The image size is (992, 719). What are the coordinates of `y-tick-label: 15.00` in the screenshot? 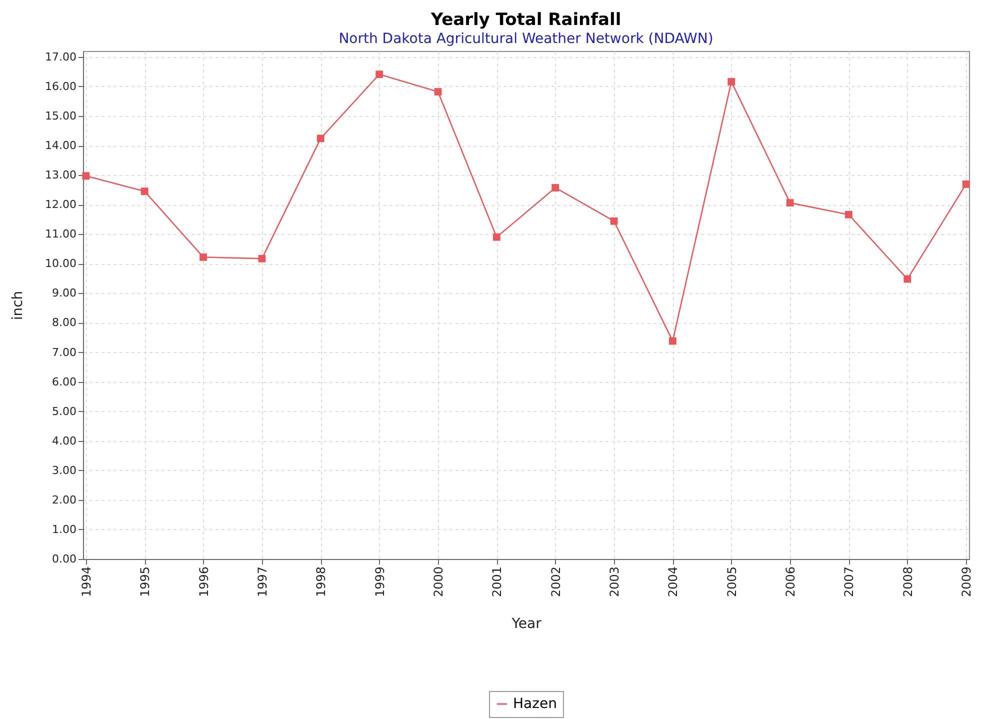 It's located at (60, 115).